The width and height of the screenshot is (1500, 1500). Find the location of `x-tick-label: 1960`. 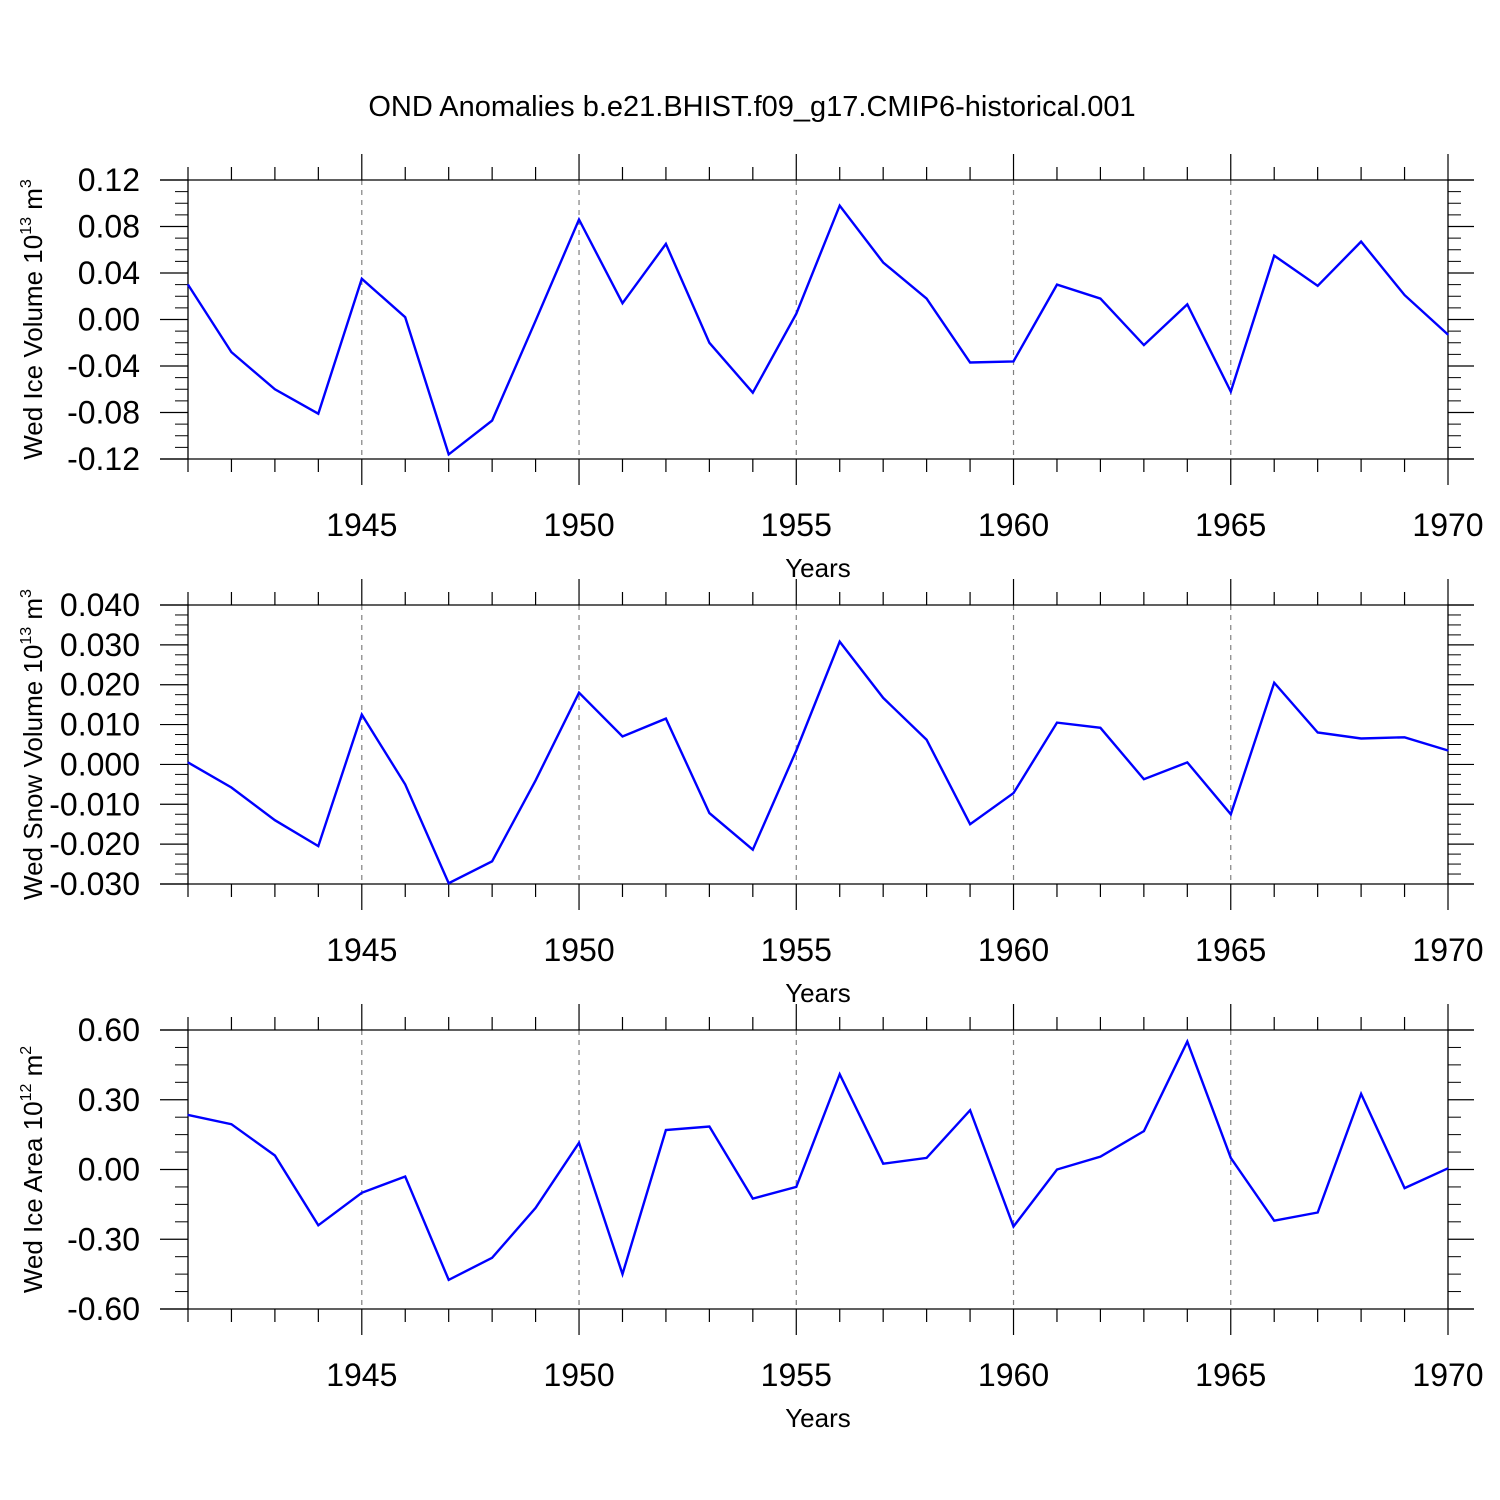

x-tick-label: 1960 is located at coordinates (1013, 525).